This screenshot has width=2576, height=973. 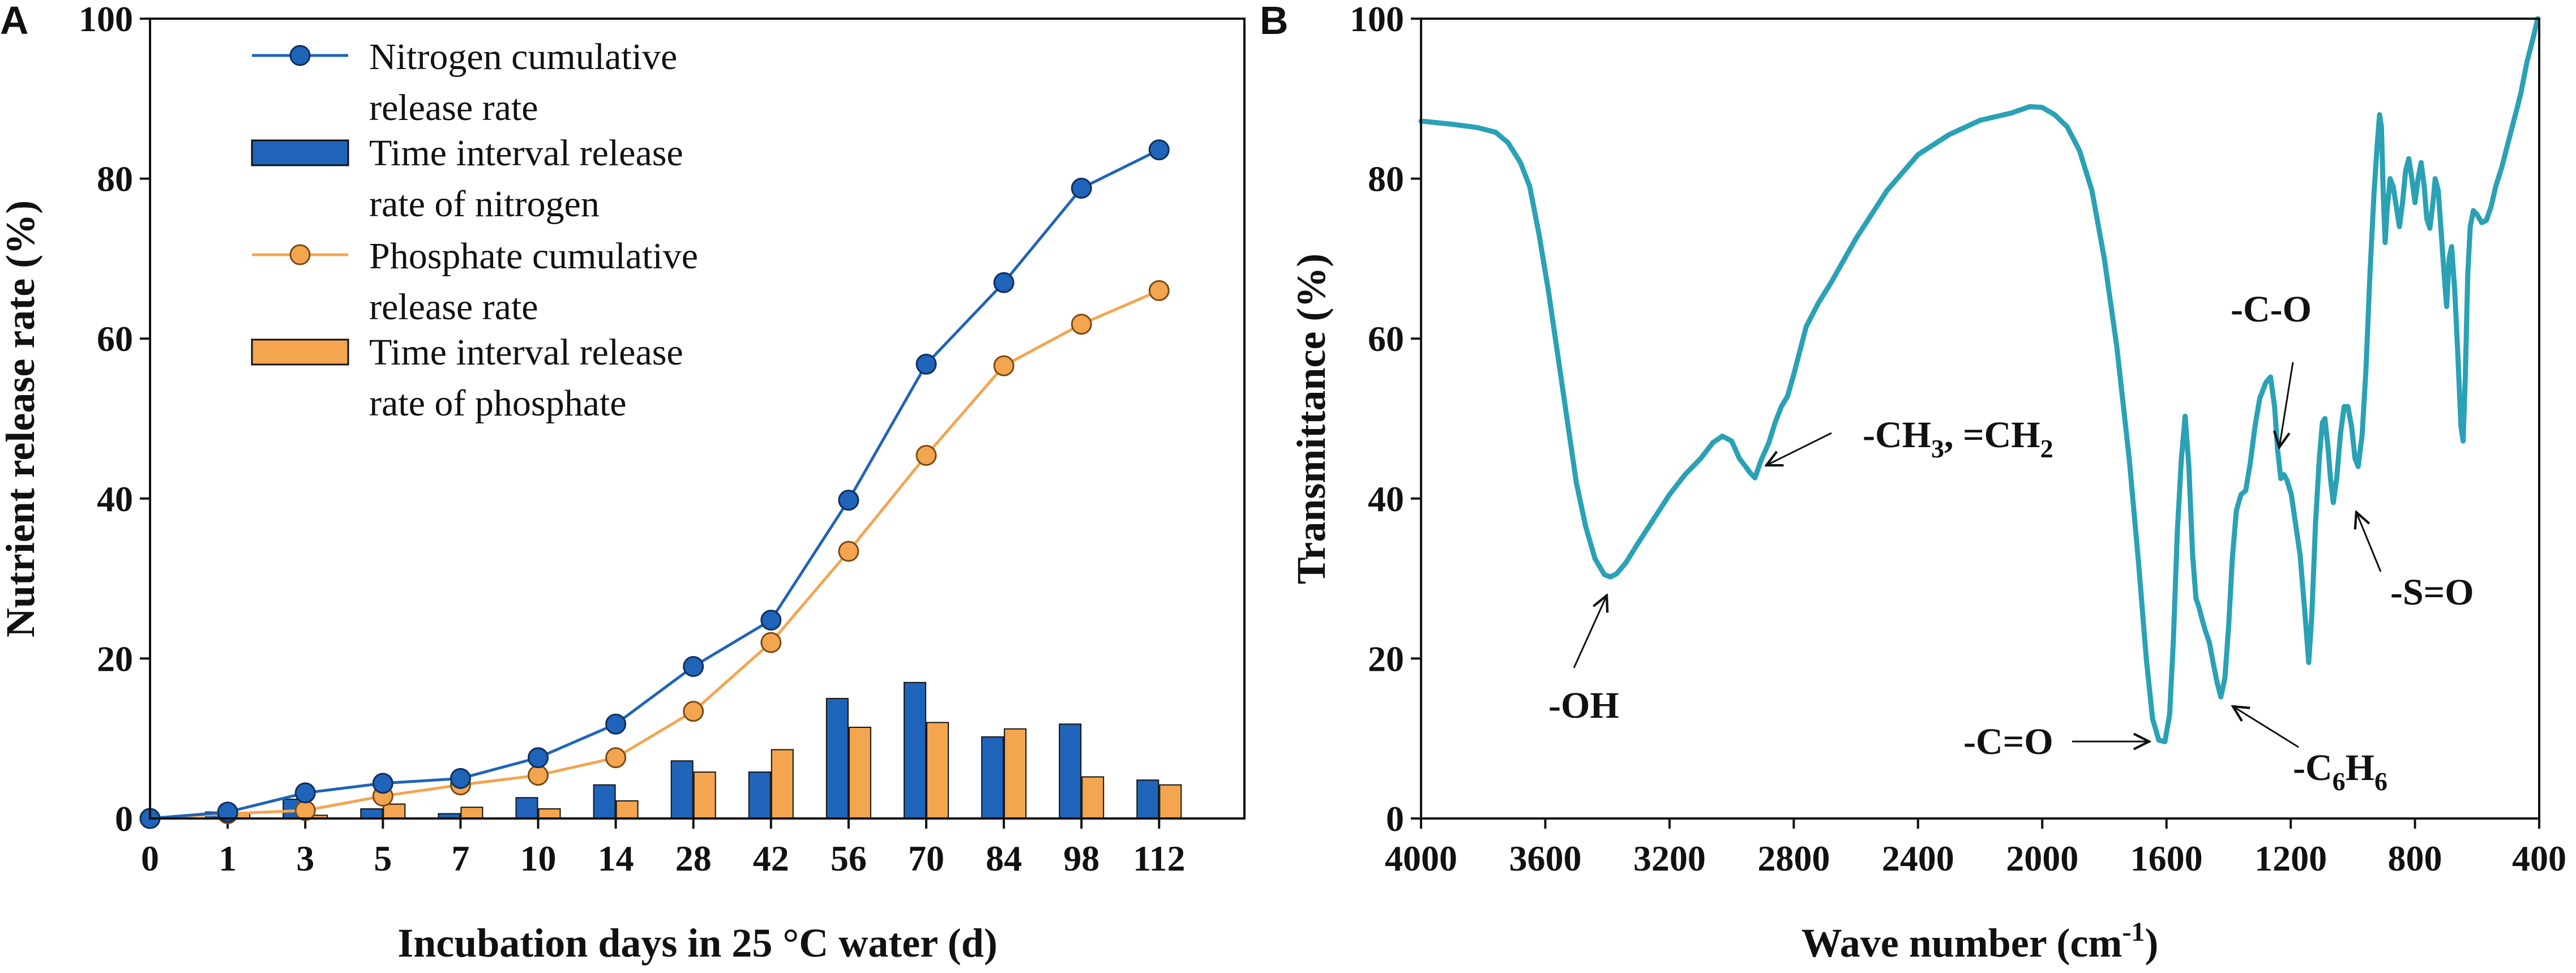 I want to click on x-tick-label: 14, so click(x=616, y=858).